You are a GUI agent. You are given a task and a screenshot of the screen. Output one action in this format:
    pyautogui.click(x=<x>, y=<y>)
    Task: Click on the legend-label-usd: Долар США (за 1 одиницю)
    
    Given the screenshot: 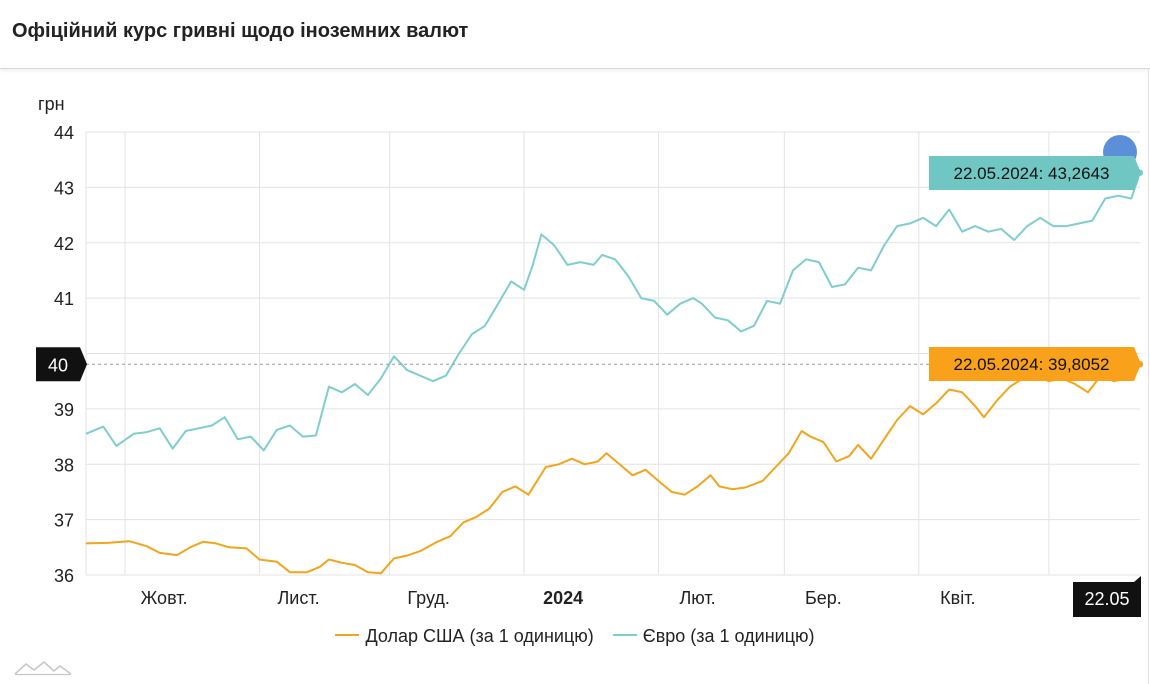 What is the action you would take?
    pyautogui.click(x=479, y=636)
    